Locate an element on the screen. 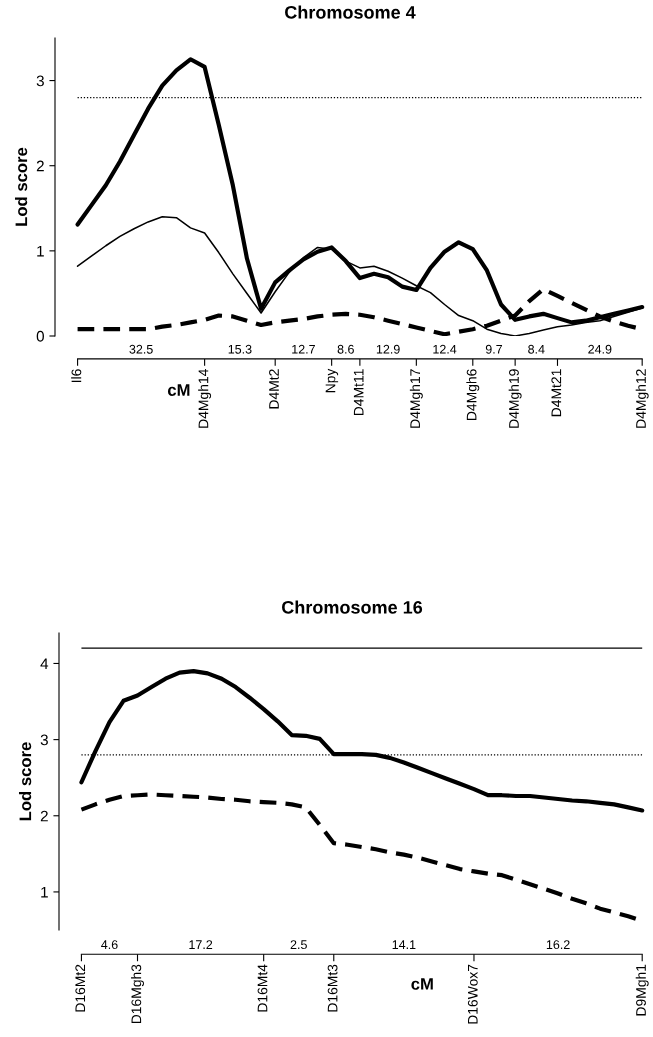 This screenshot has width=653, height=1037. chart-title: Chromosome 16 is located at coordinates (352, 607).